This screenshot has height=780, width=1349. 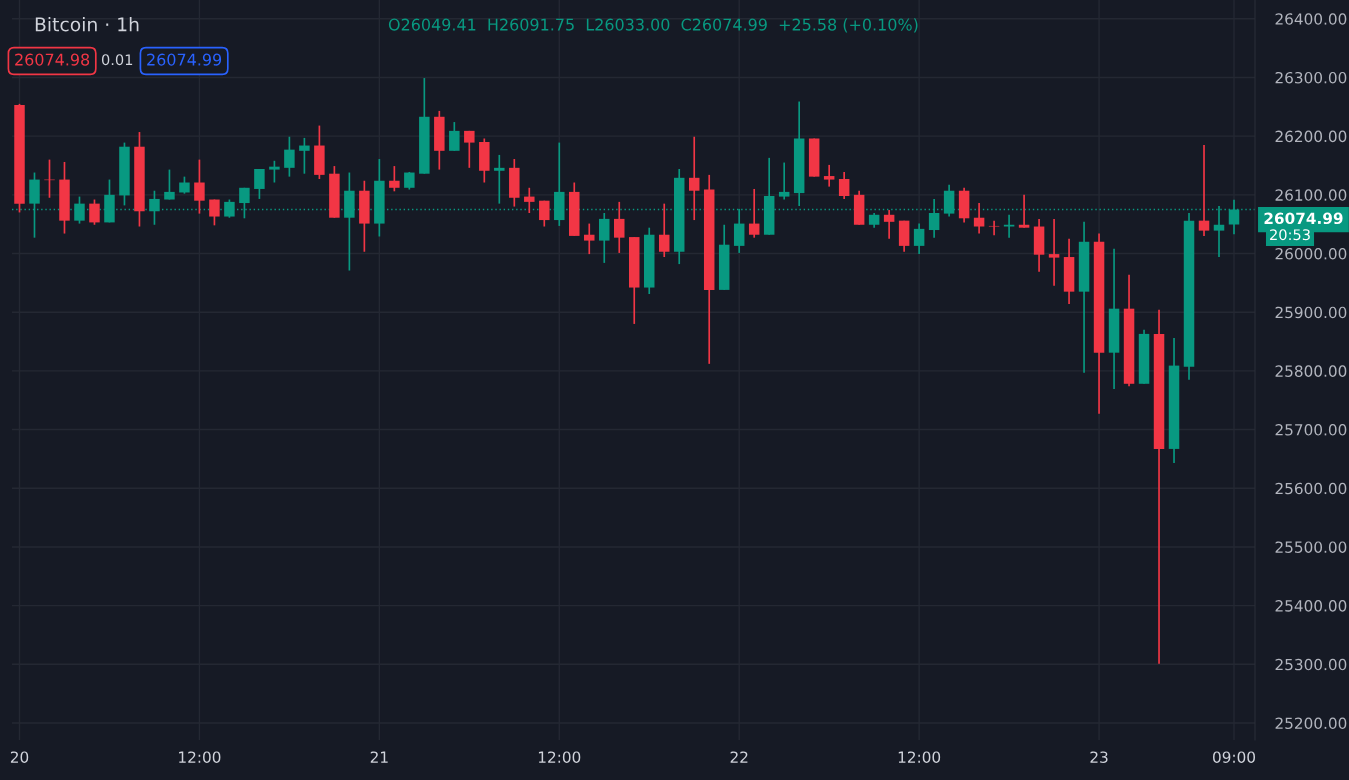 What do you see at coordinates (1311, 371) in the screenshot?
I see `y-tick-label: 25800.00` at bounding box center [1311, 371].